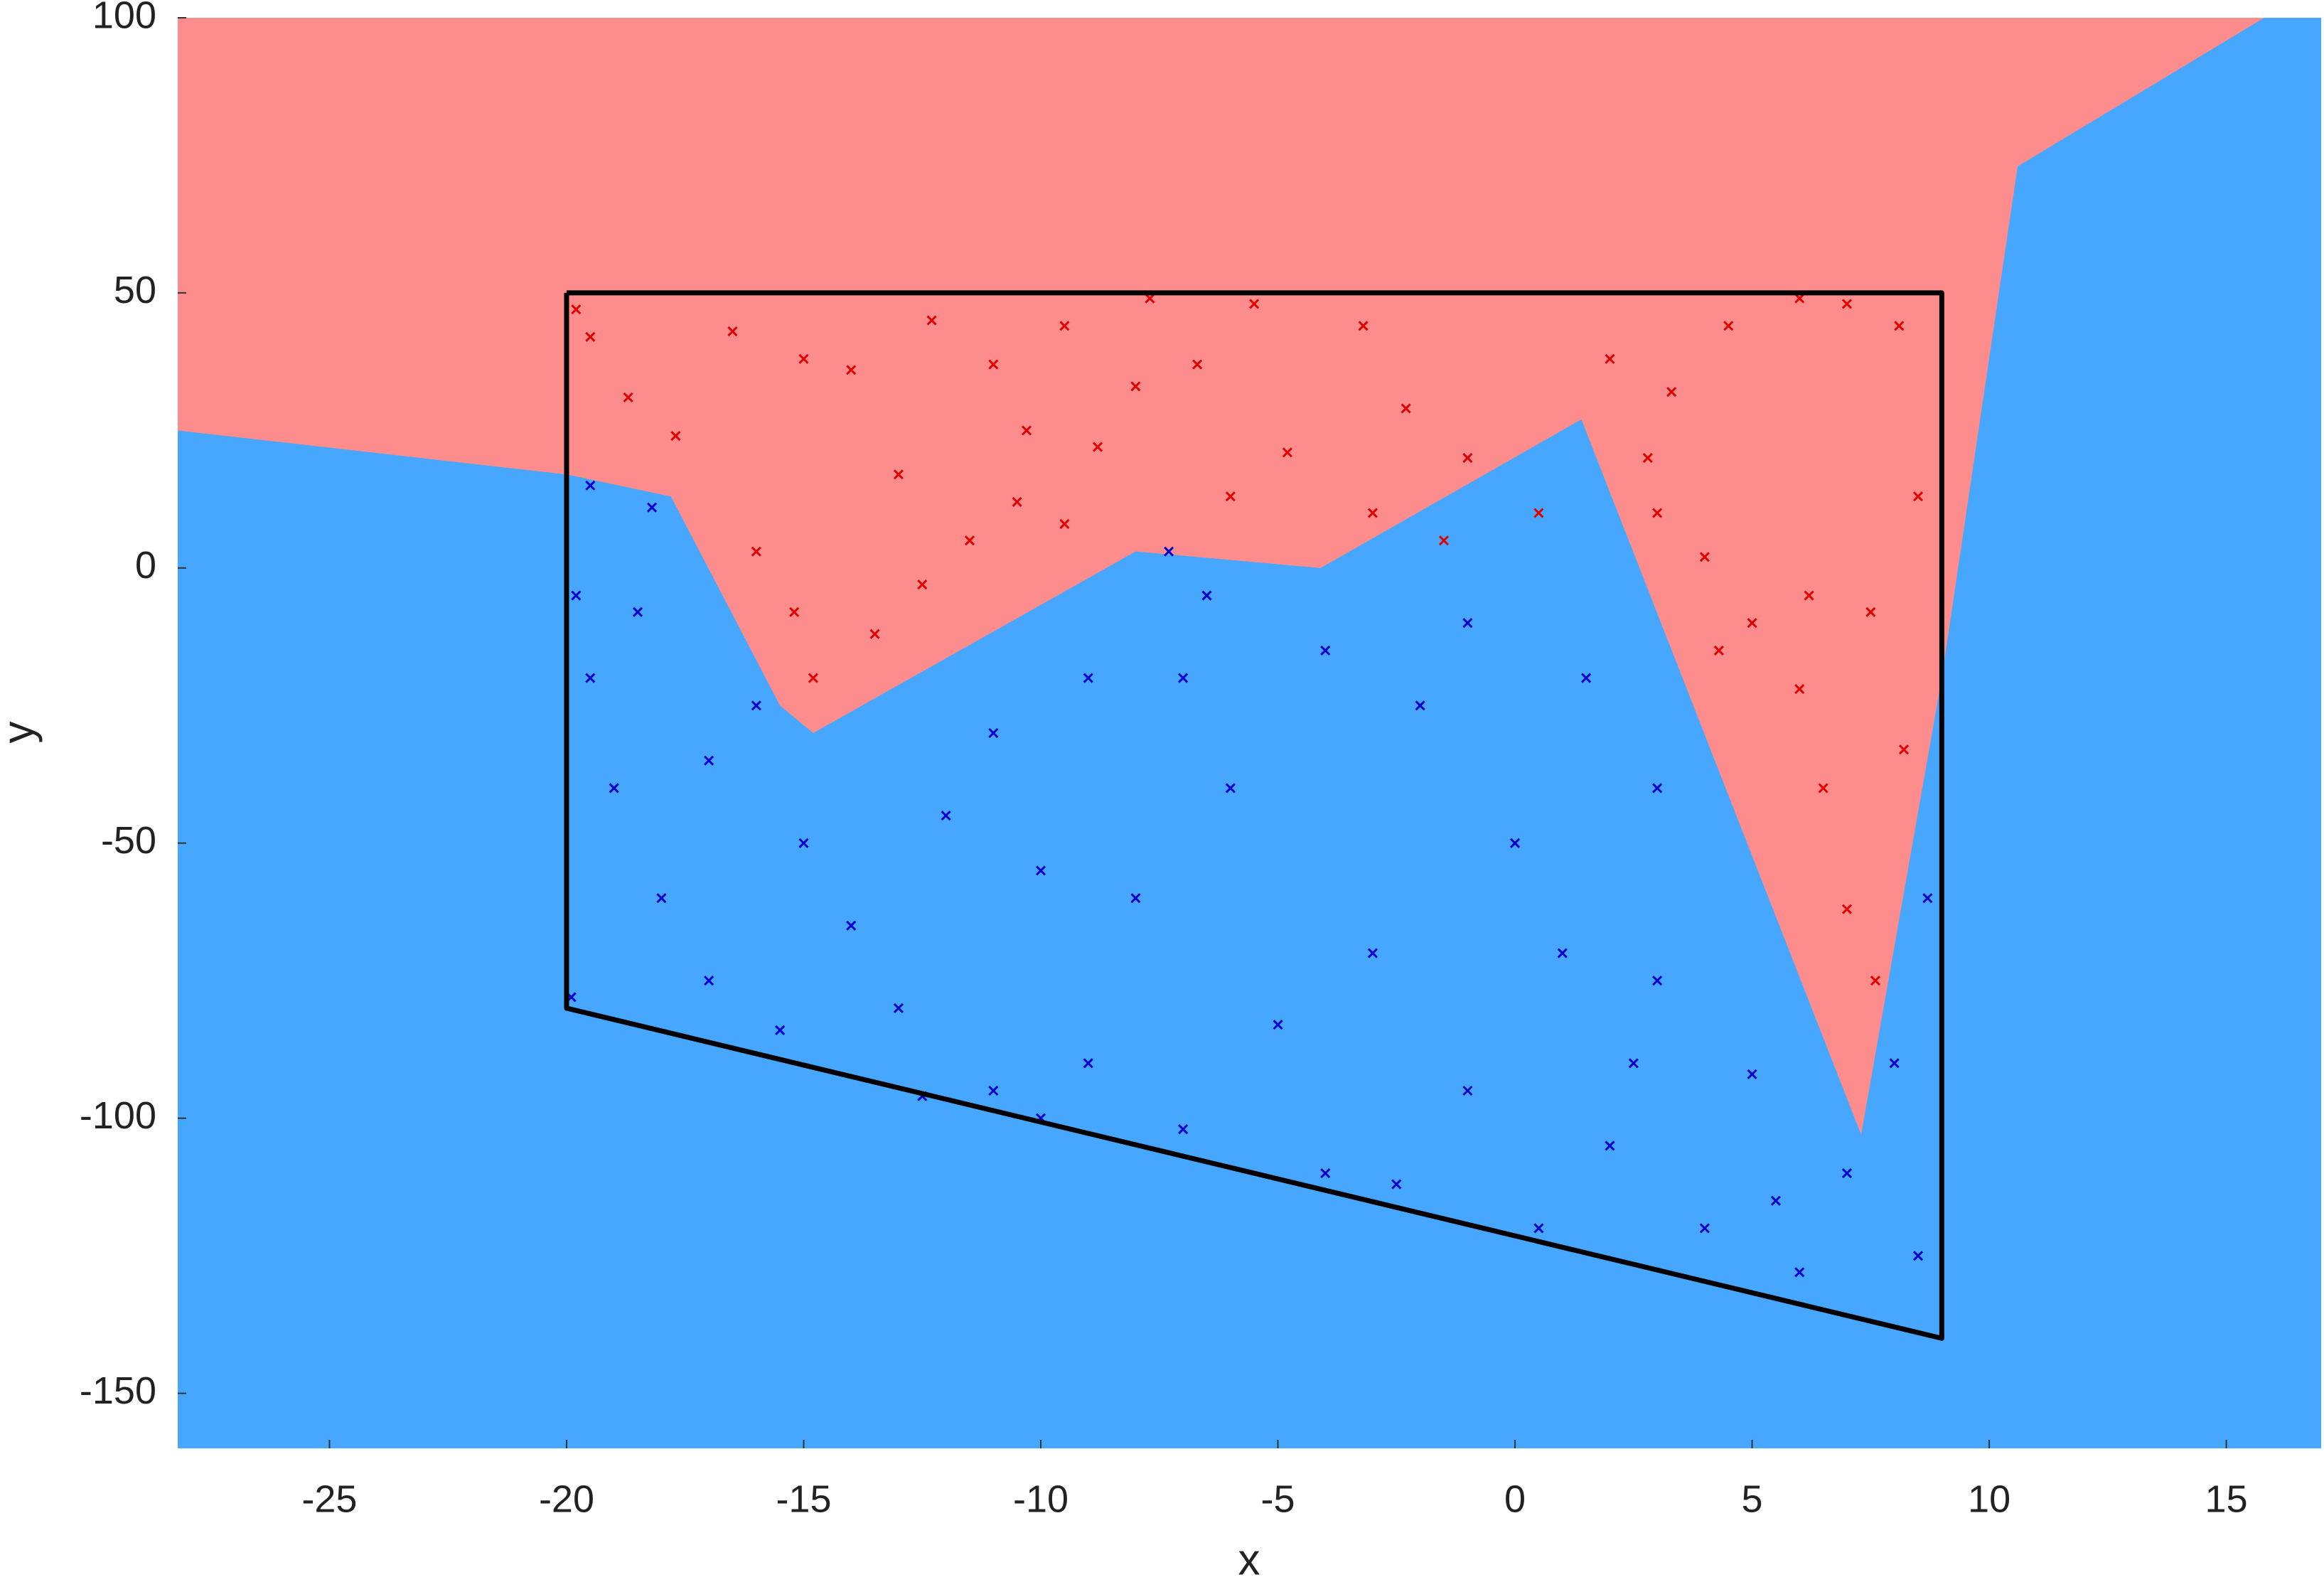  Describe the element at coordinates (1752, 1499) in the screenshot. I see `x-tick-label: 5` at that location.